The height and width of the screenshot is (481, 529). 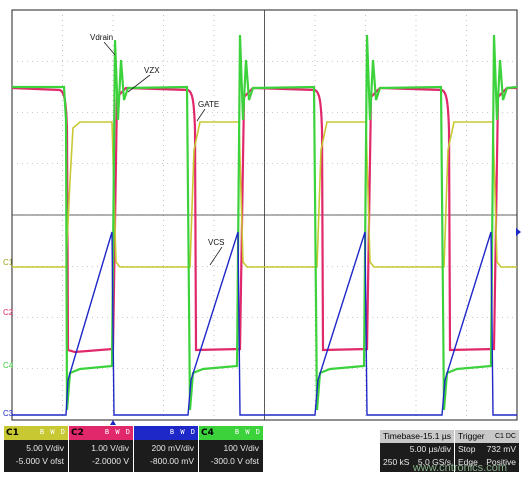 What do you see at coordinates (172, 448) in the screenshot?
I see `channel-c3-scale: 200 mV/div` at bounding box center [172, 448].